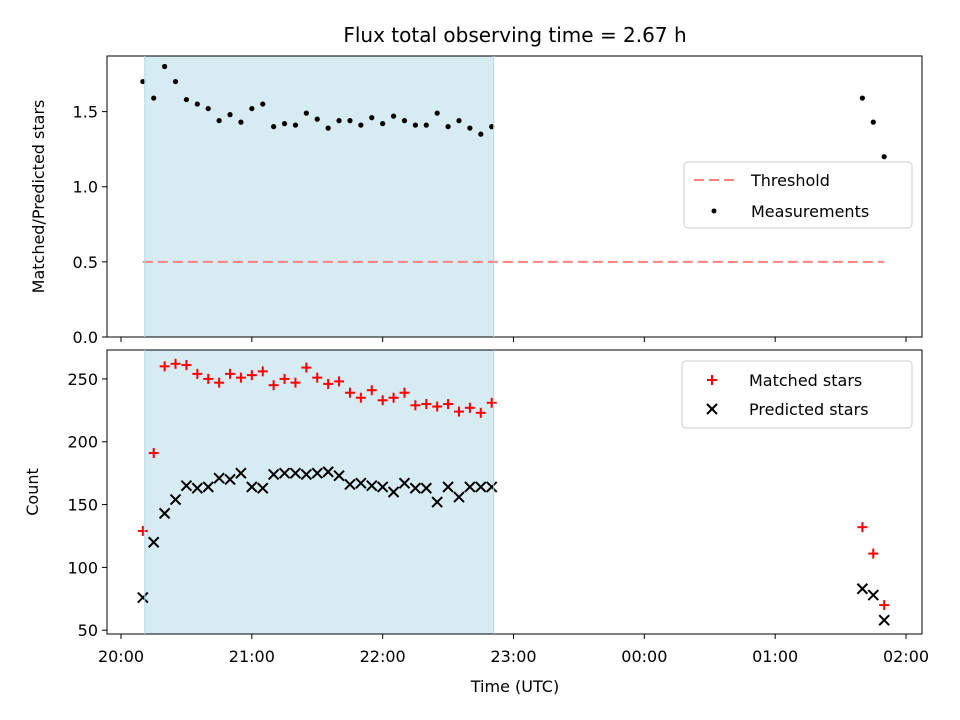 The image size is (960, 720). I want to click on legend-measurements-label: Measurements, so click(810, 211).